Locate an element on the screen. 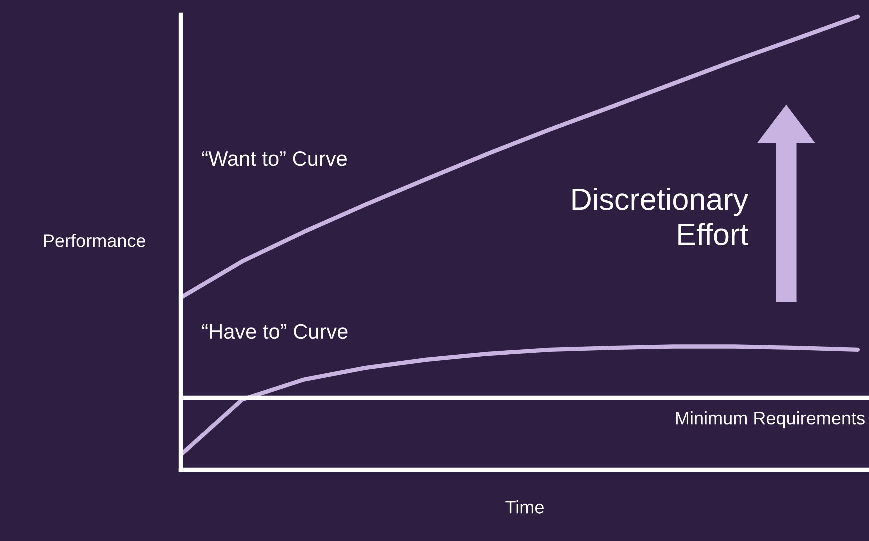 This screenshot has height=541, width=869. annotation: Discretionary Effort is located at coordinates (660, 217).